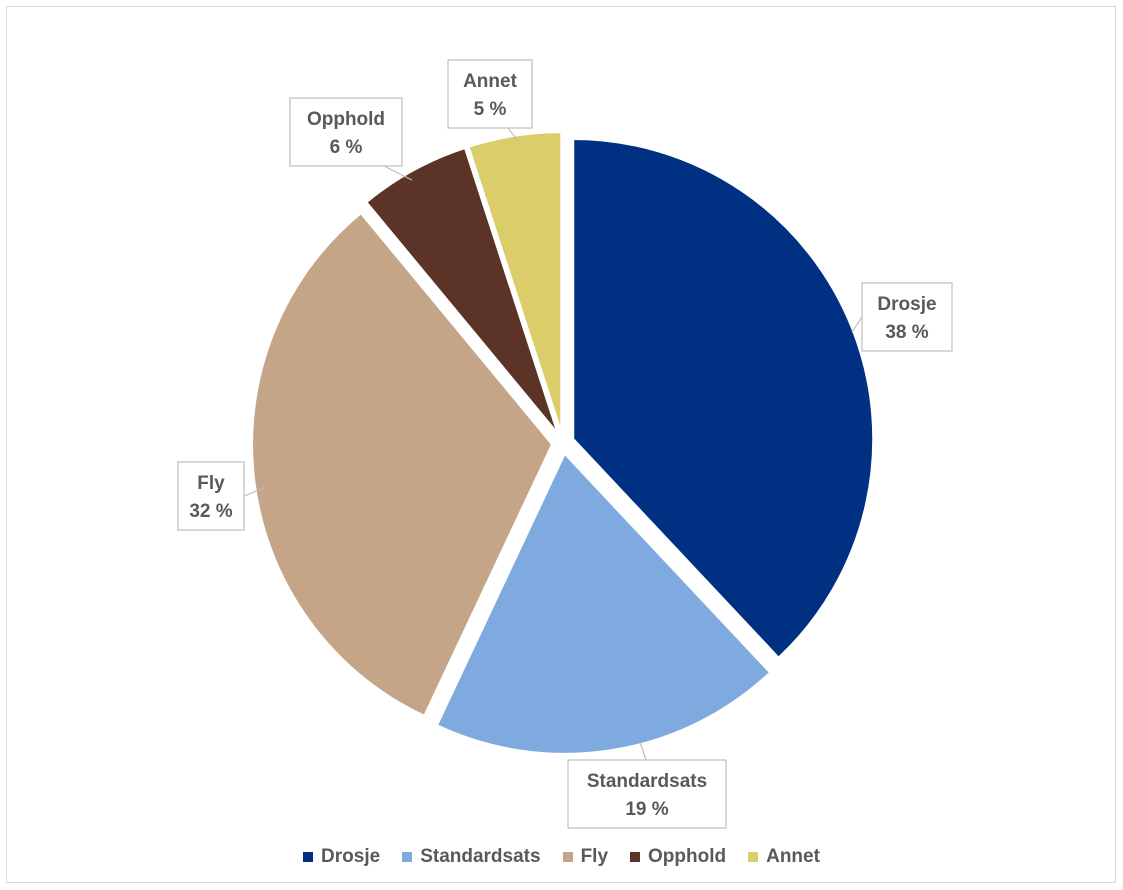 This screenshot has width=1123, height=890. I want to click on legend-swatch-fly, so click(567, 857).